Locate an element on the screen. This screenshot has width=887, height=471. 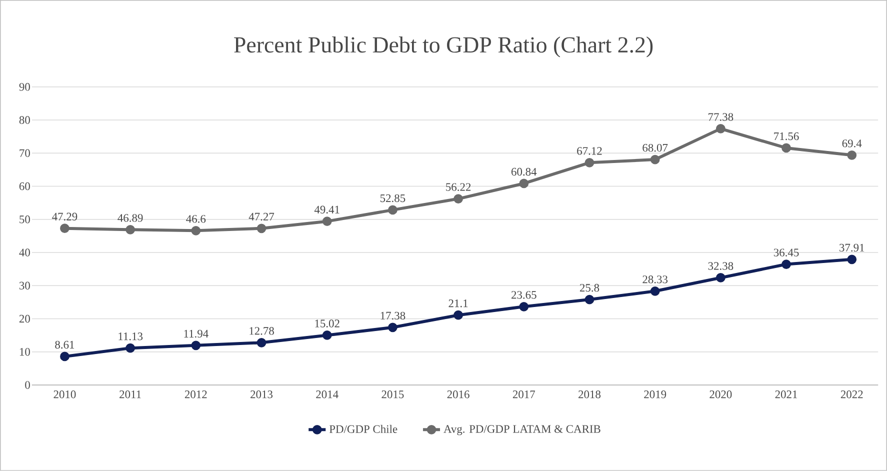
x-tick-label: 2010 is located at coordinates (65, 394).